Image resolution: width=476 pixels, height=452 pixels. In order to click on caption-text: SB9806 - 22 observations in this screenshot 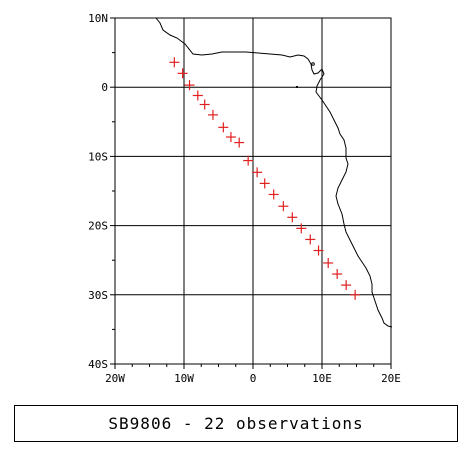, I will do `click(236, 423)`.